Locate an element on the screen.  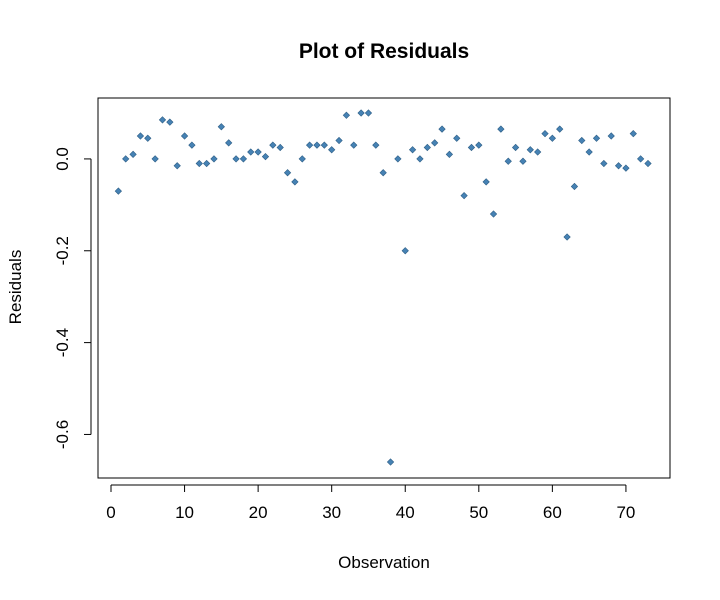
x-tick-label: 30 is located at coordinates (331, 512).